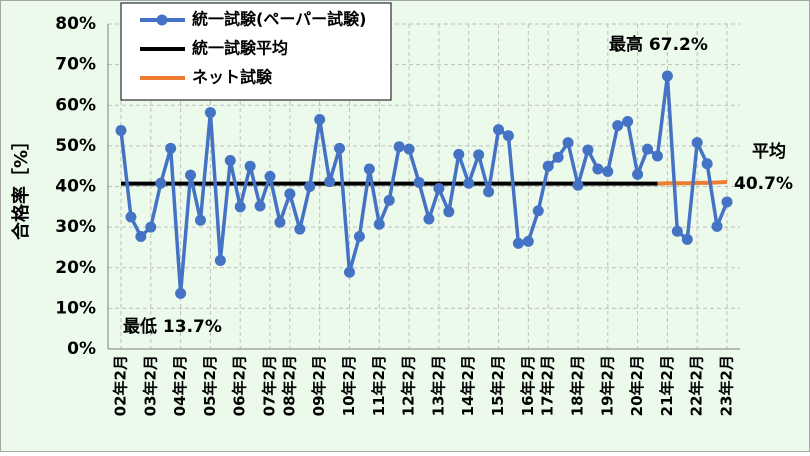 Image resolution: width=810 pixels, height=456 pixels. What do you see at coordinates (498, 385) in the screenshot?
I see `x-tick-label: 15年2月` at bounding box center [498, 385].